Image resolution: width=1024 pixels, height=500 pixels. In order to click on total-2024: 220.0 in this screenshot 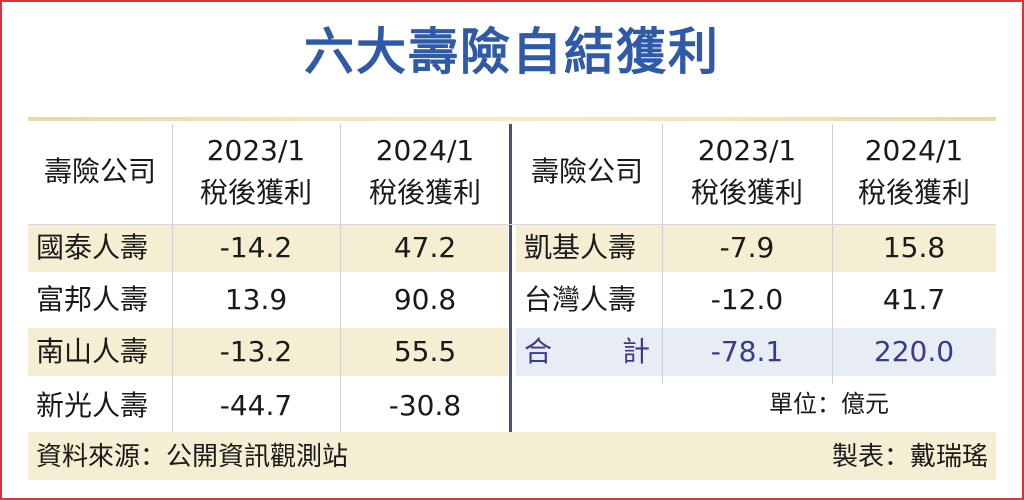, I will do `click(914, 351)`.